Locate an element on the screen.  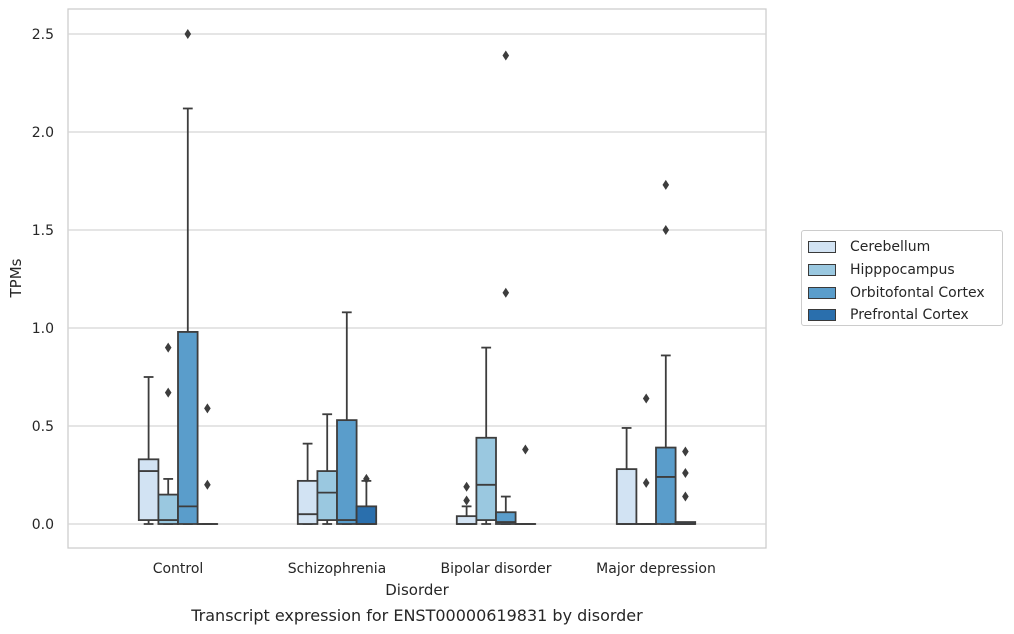
legend-item: Prefrontal Cortex is located at coordinates (905, 315).